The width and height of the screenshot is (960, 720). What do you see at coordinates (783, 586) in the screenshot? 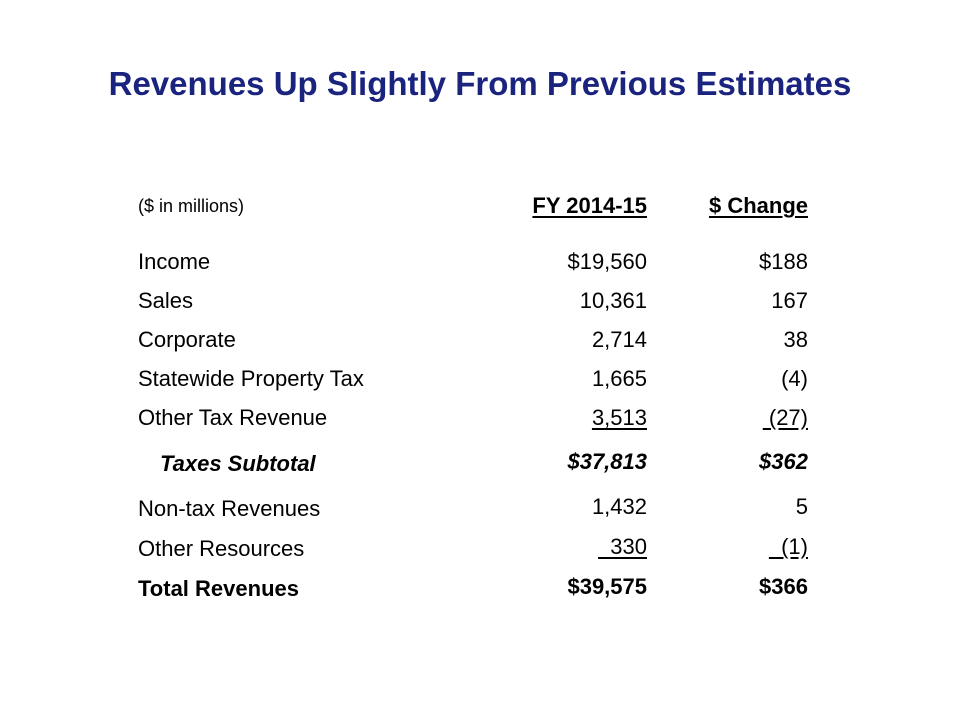
I see `row-change-total-revenues: $366` at bounding box center [783, 586].